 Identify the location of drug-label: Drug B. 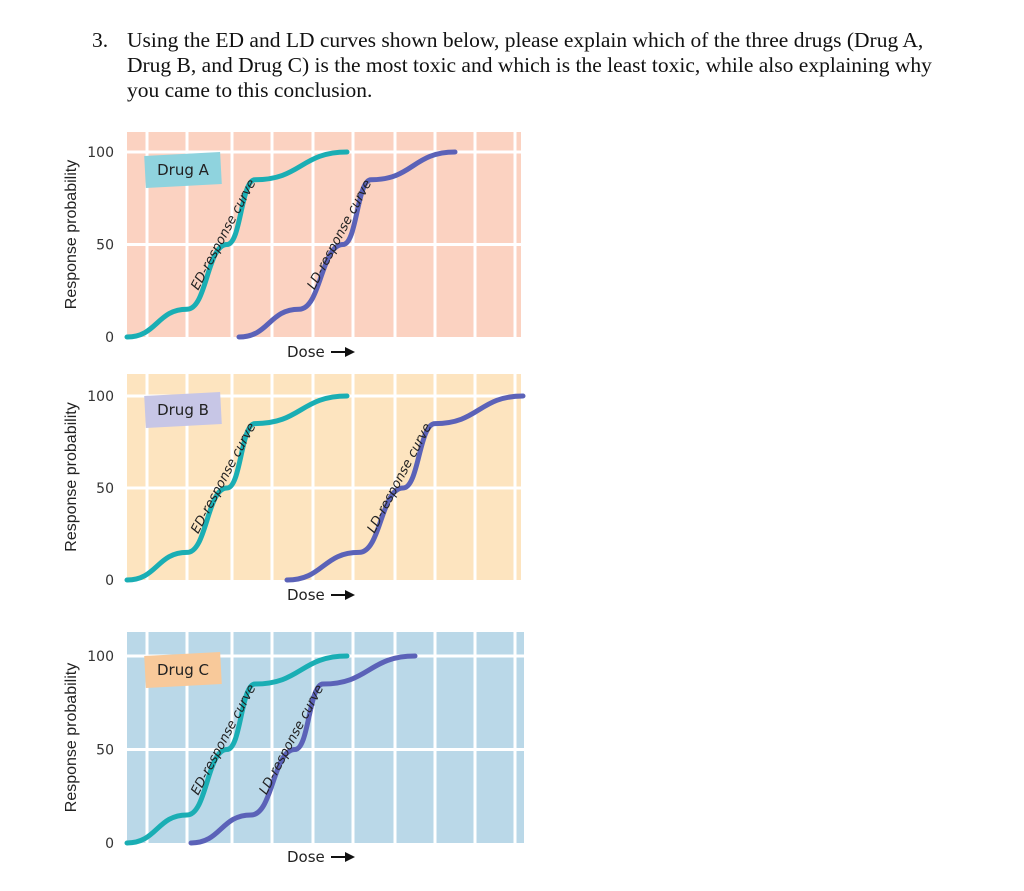
(183, 410).